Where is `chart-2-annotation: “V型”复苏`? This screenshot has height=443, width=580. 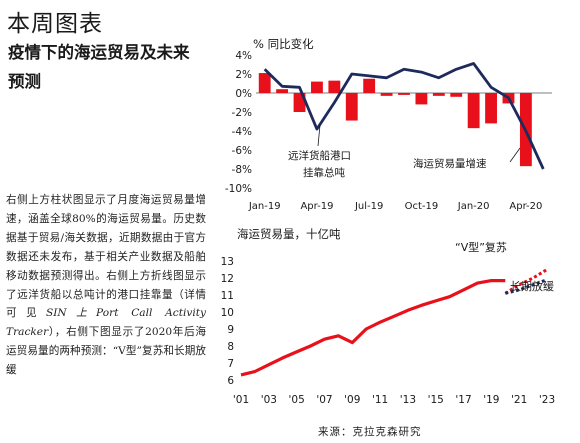 chart-2-annotation: “V型”复苏 is located at coordinates (481, 247).